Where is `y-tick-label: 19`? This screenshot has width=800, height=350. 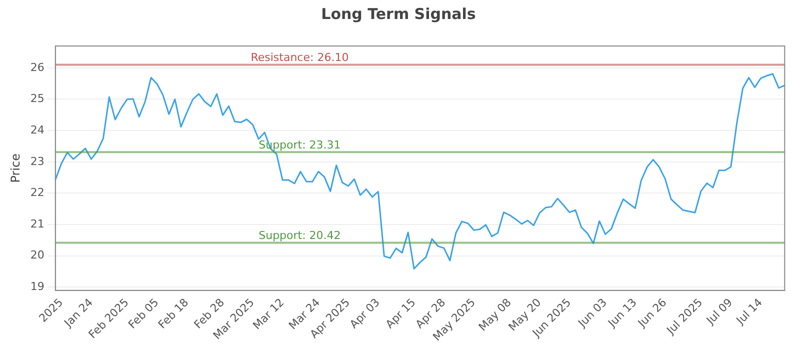 y-tick-label: 19 is located at coordinates (37, 287).